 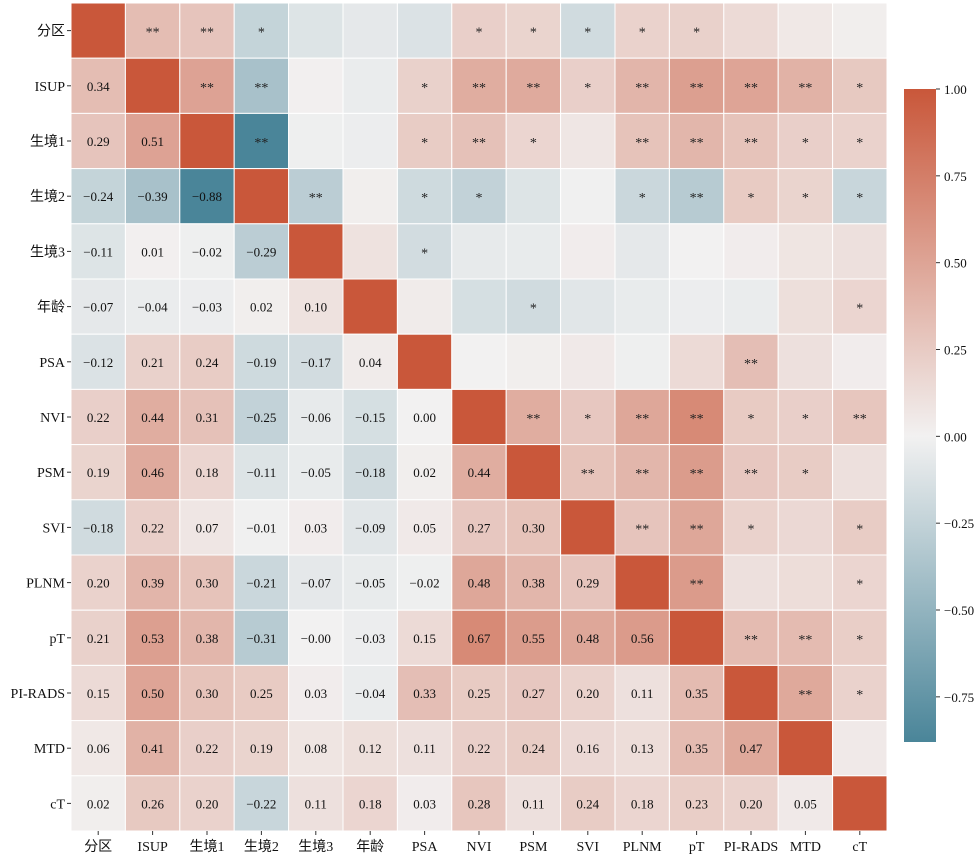 I want to click on cell-value-label: 0.41, so click(x=152, y=748).